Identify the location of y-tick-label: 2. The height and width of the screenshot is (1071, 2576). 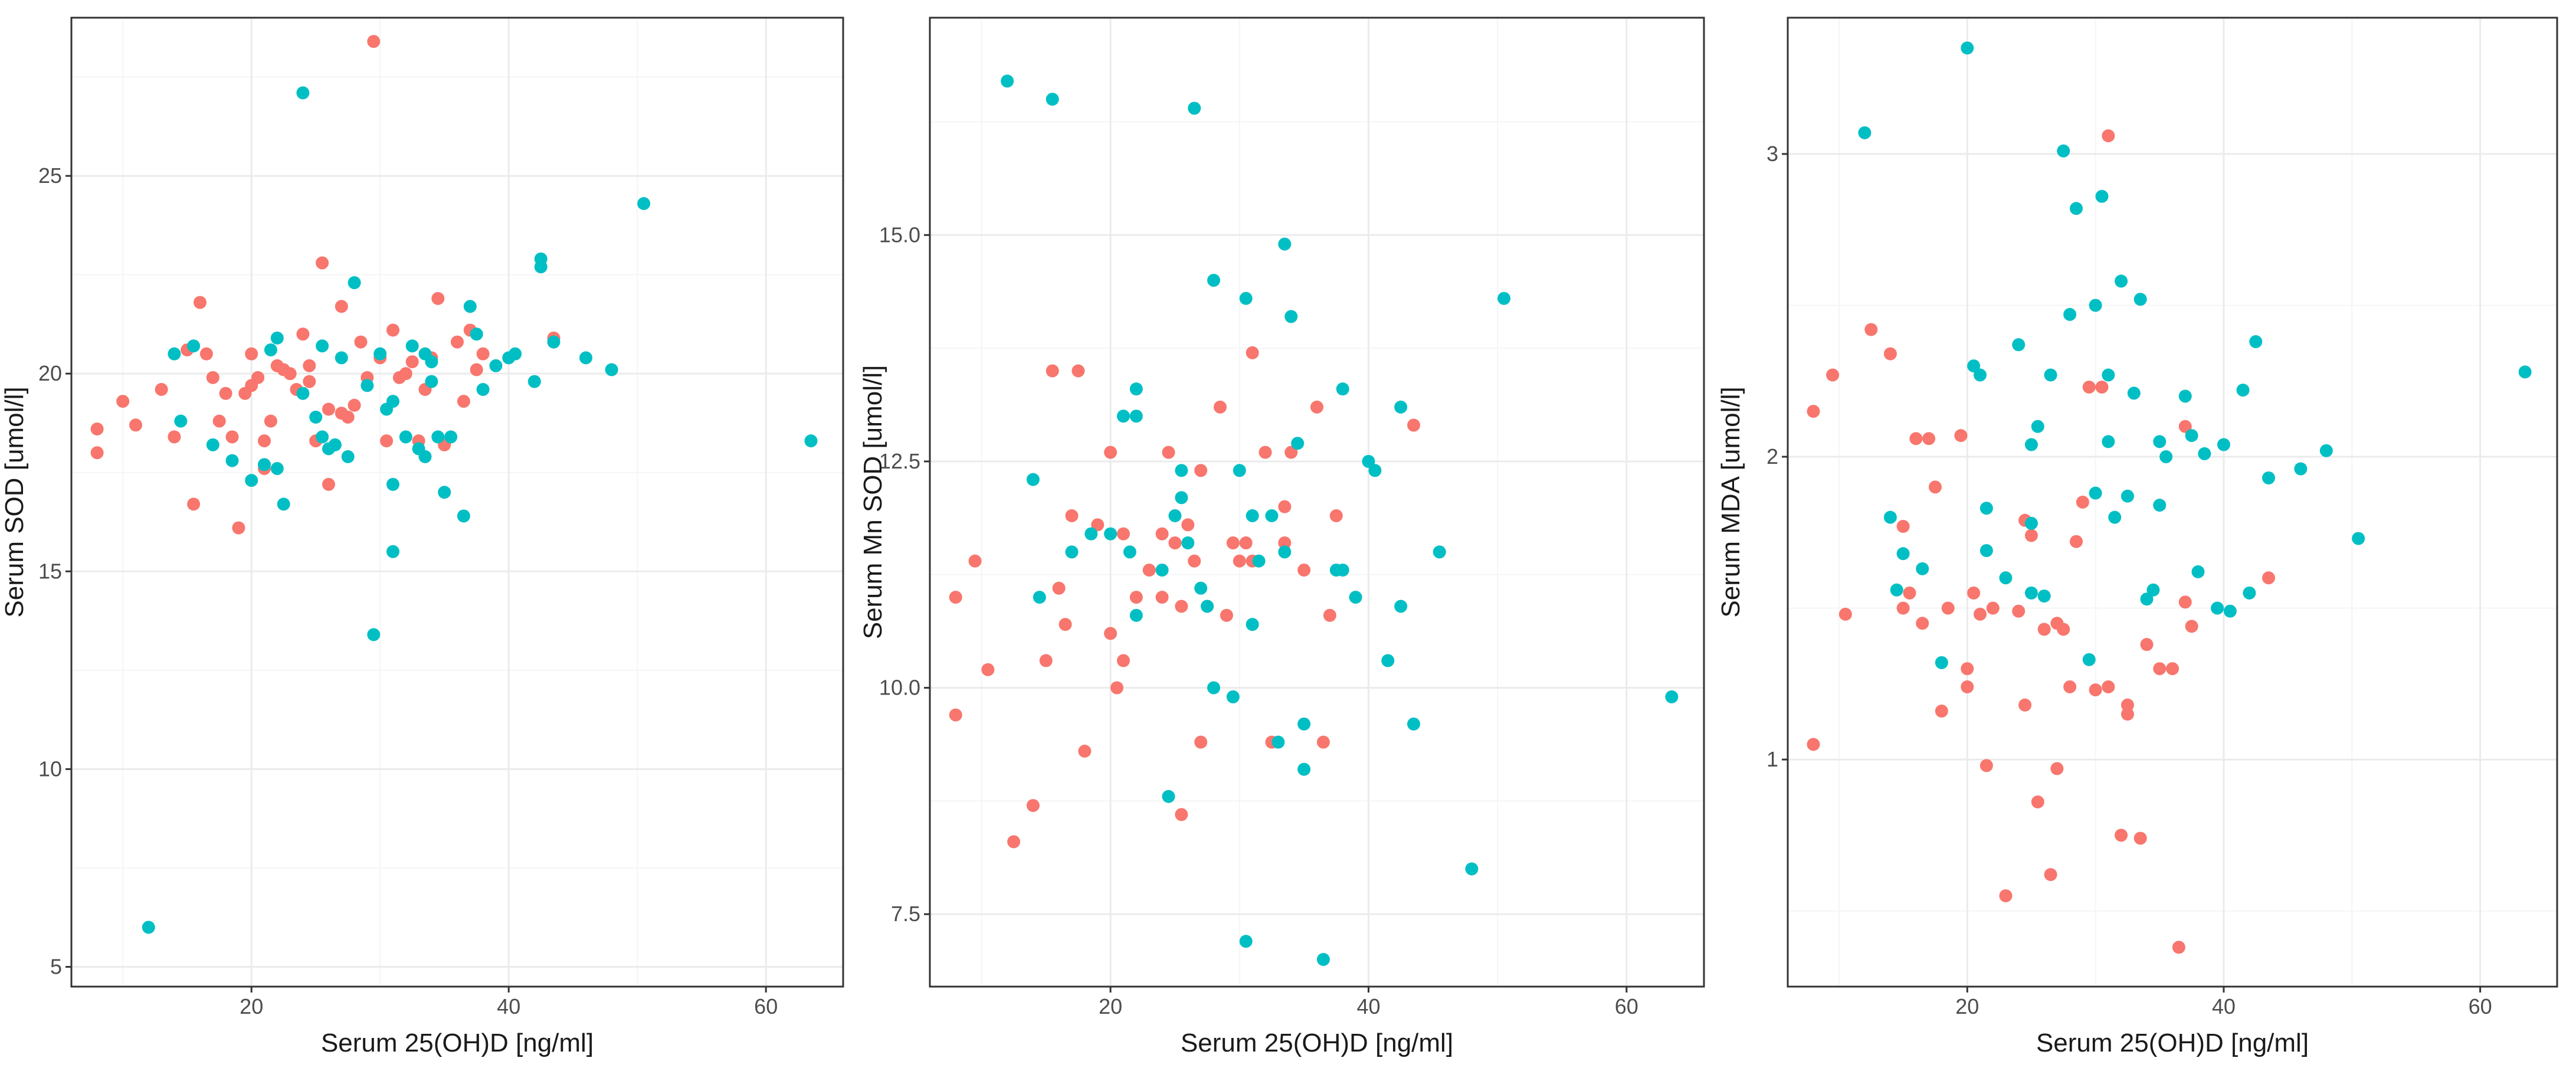
(1772, 456).